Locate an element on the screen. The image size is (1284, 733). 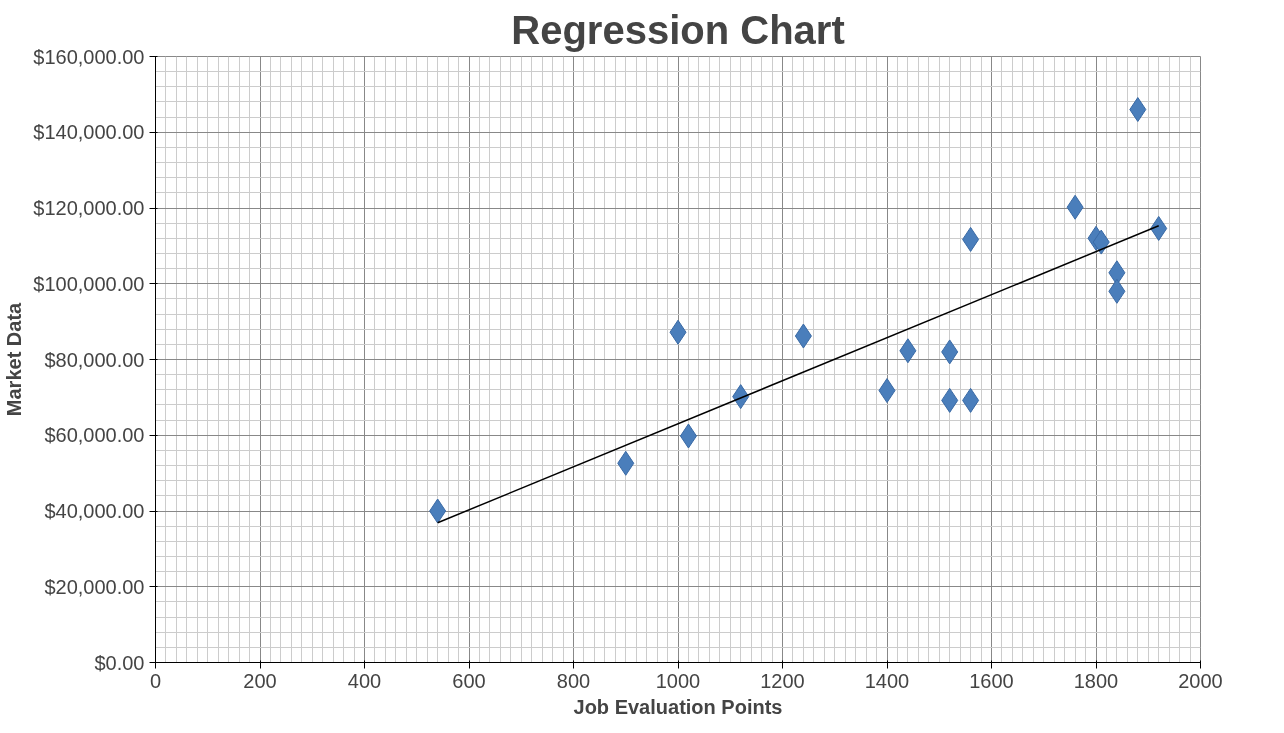
y-tick-label: $40,000.00 is located at coordinates (94, 511).